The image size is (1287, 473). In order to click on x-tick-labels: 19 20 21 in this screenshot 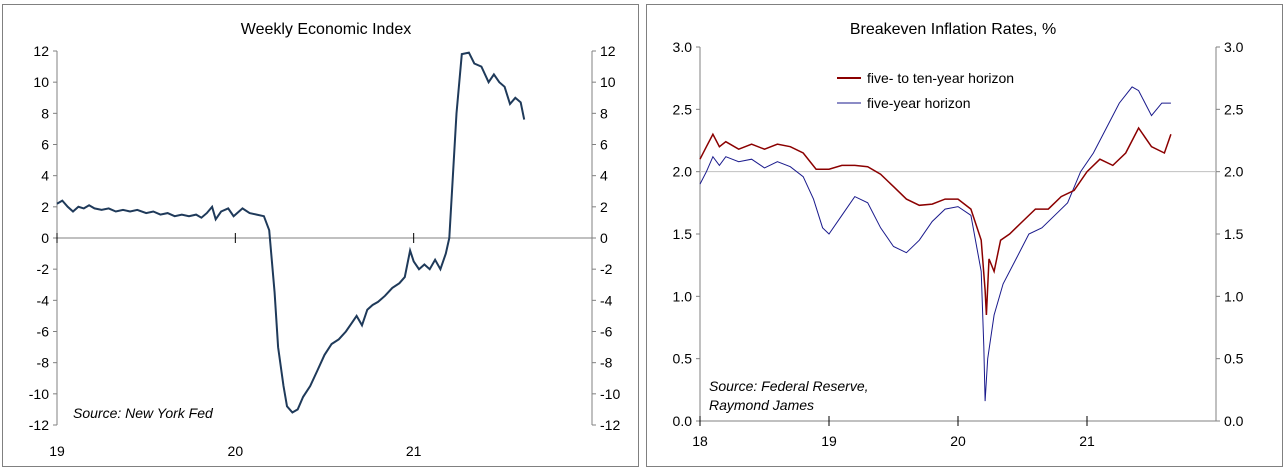, I will do `click(235, 451)`.